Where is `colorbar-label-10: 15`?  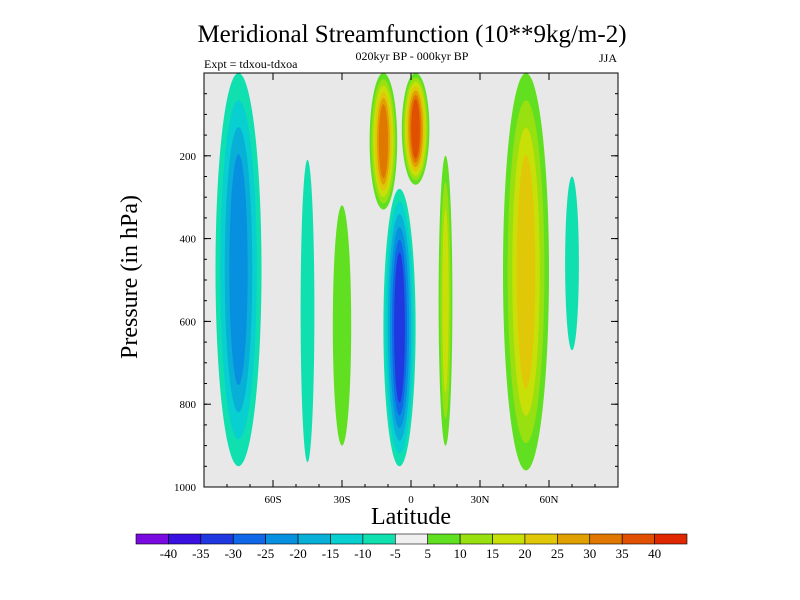 colorbar-label-10: 15 is located at coordinates (492, 553).